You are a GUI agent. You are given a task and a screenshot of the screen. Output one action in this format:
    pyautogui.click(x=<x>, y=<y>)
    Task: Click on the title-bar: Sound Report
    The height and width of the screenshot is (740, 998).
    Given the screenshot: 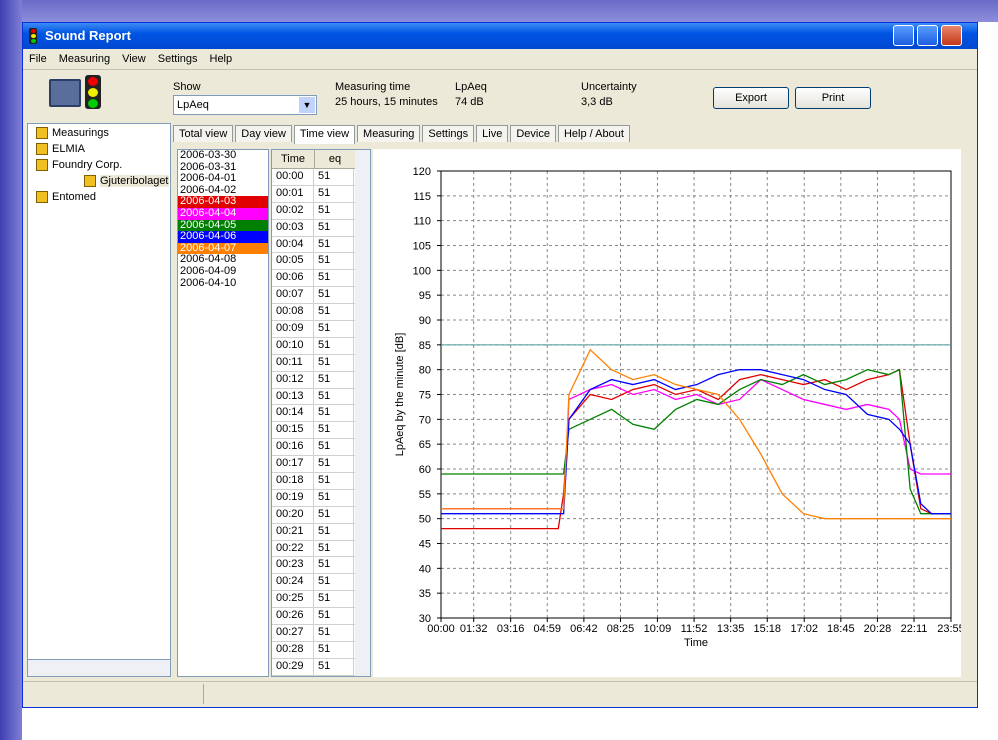 What is the action you would take?
    pyautogui.click(x=500, y=36)
    